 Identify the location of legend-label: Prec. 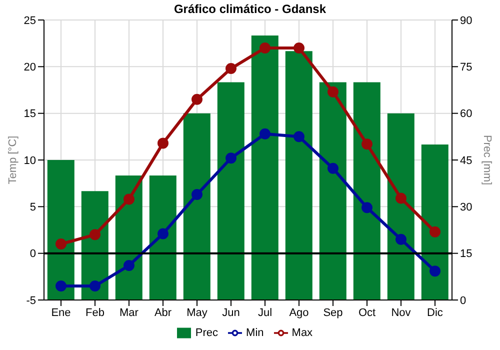
(206, 332).